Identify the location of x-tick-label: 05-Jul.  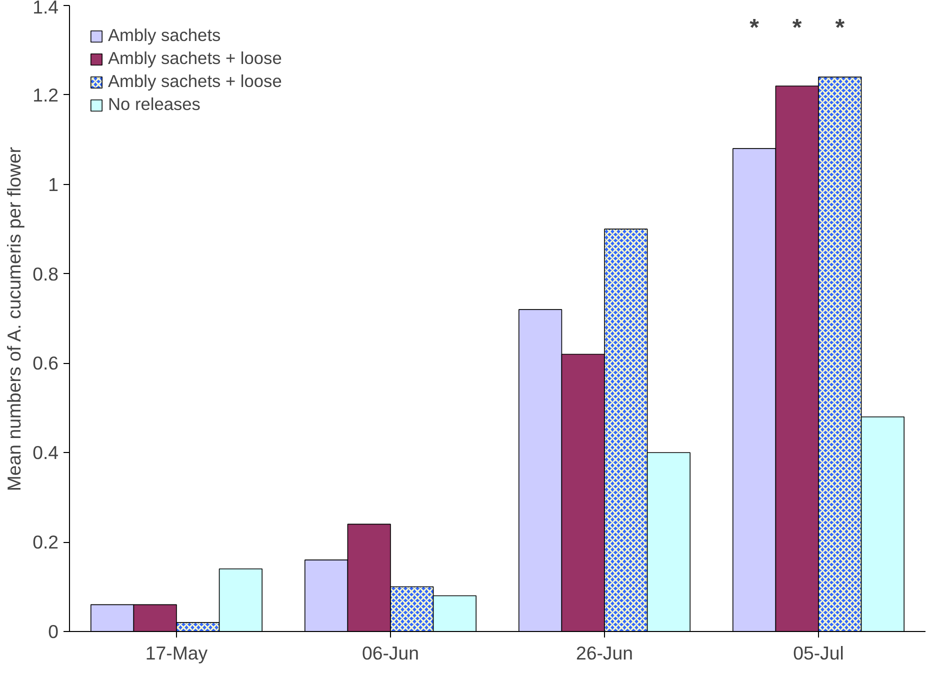
(818, 653).